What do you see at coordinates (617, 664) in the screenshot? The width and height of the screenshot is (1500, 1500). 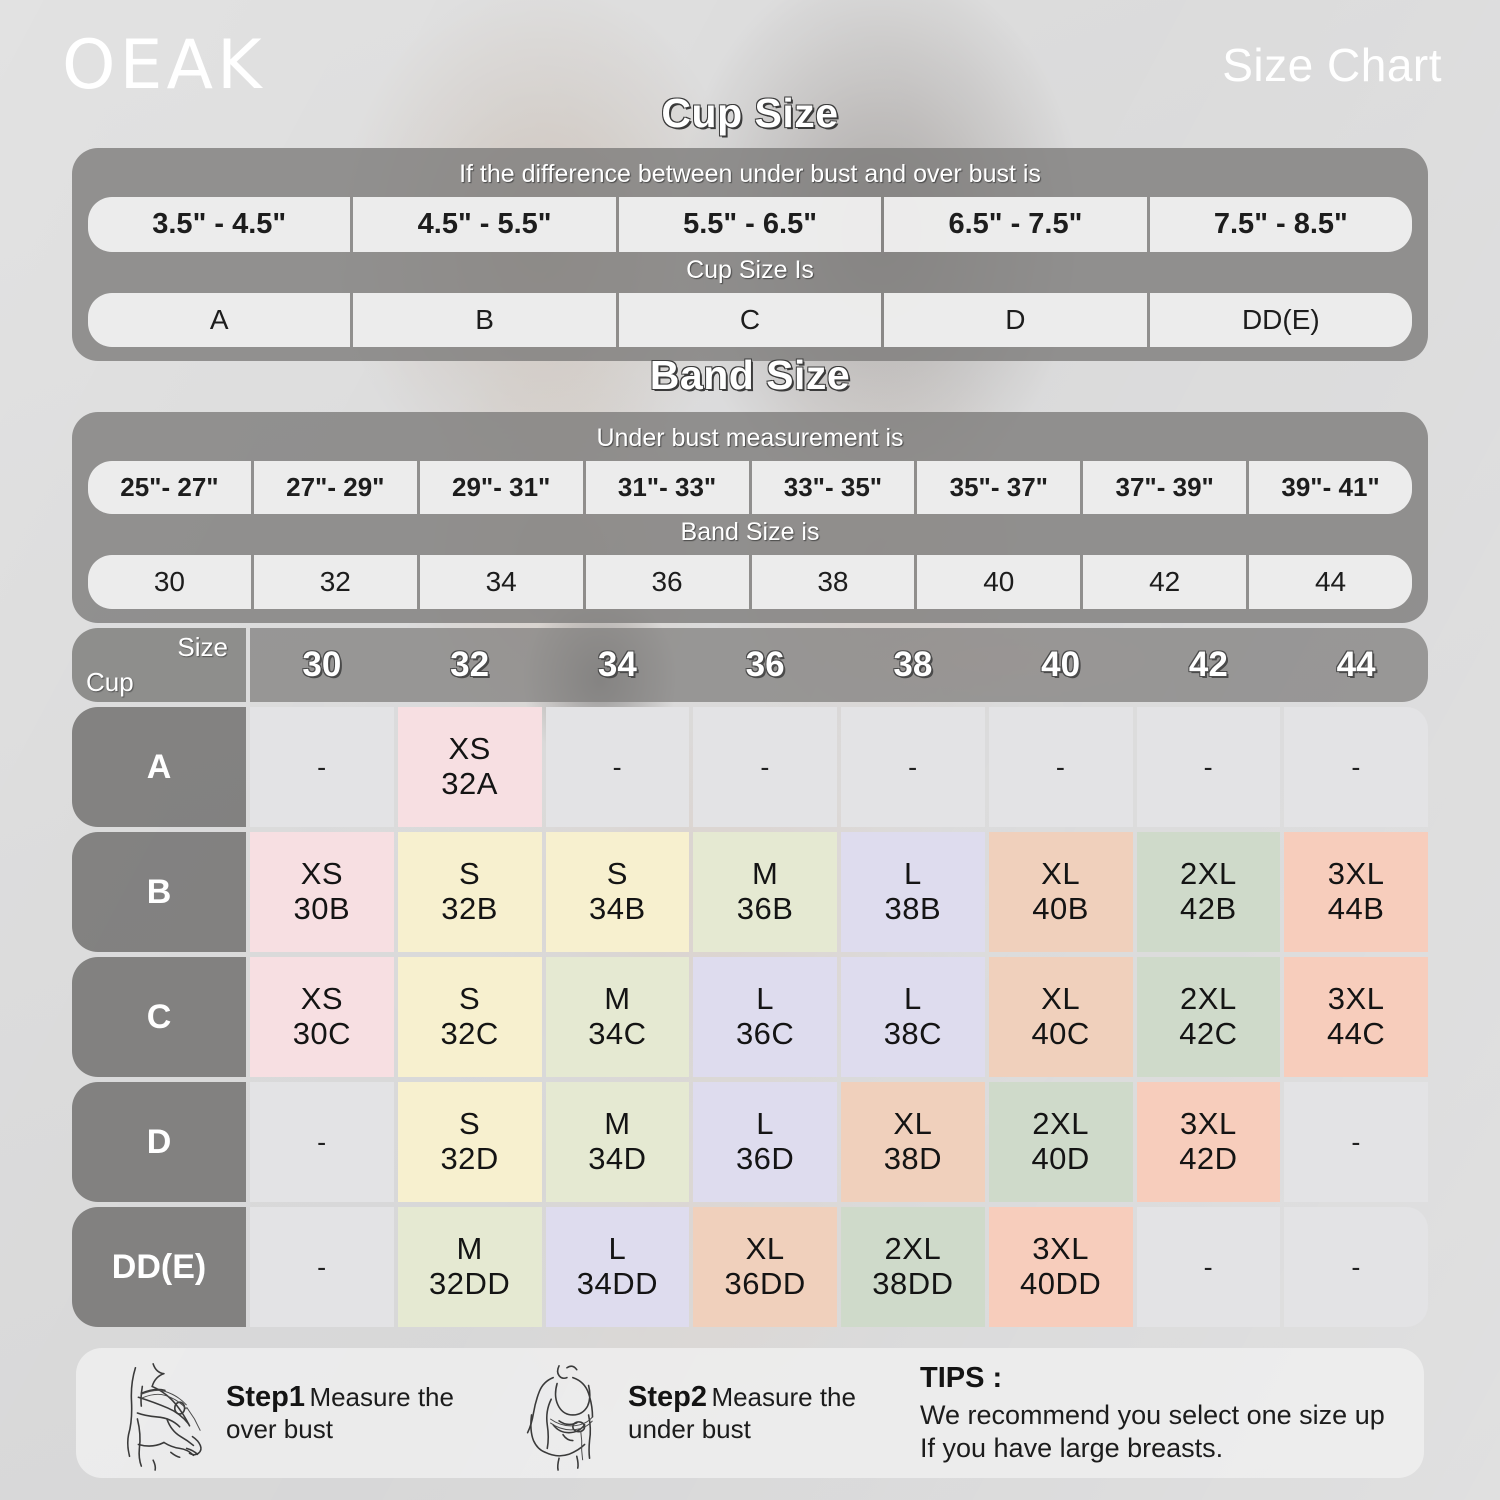 I see `matrix-band-header-34: 34` at bounding box center [617, 664].